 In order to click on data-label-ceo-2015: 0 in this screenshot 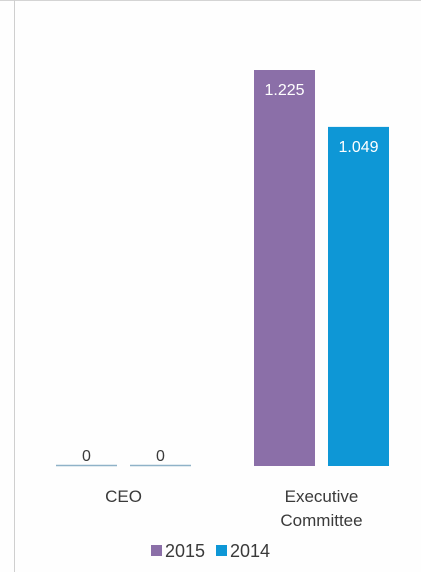, I will do `click(86, 456)`.